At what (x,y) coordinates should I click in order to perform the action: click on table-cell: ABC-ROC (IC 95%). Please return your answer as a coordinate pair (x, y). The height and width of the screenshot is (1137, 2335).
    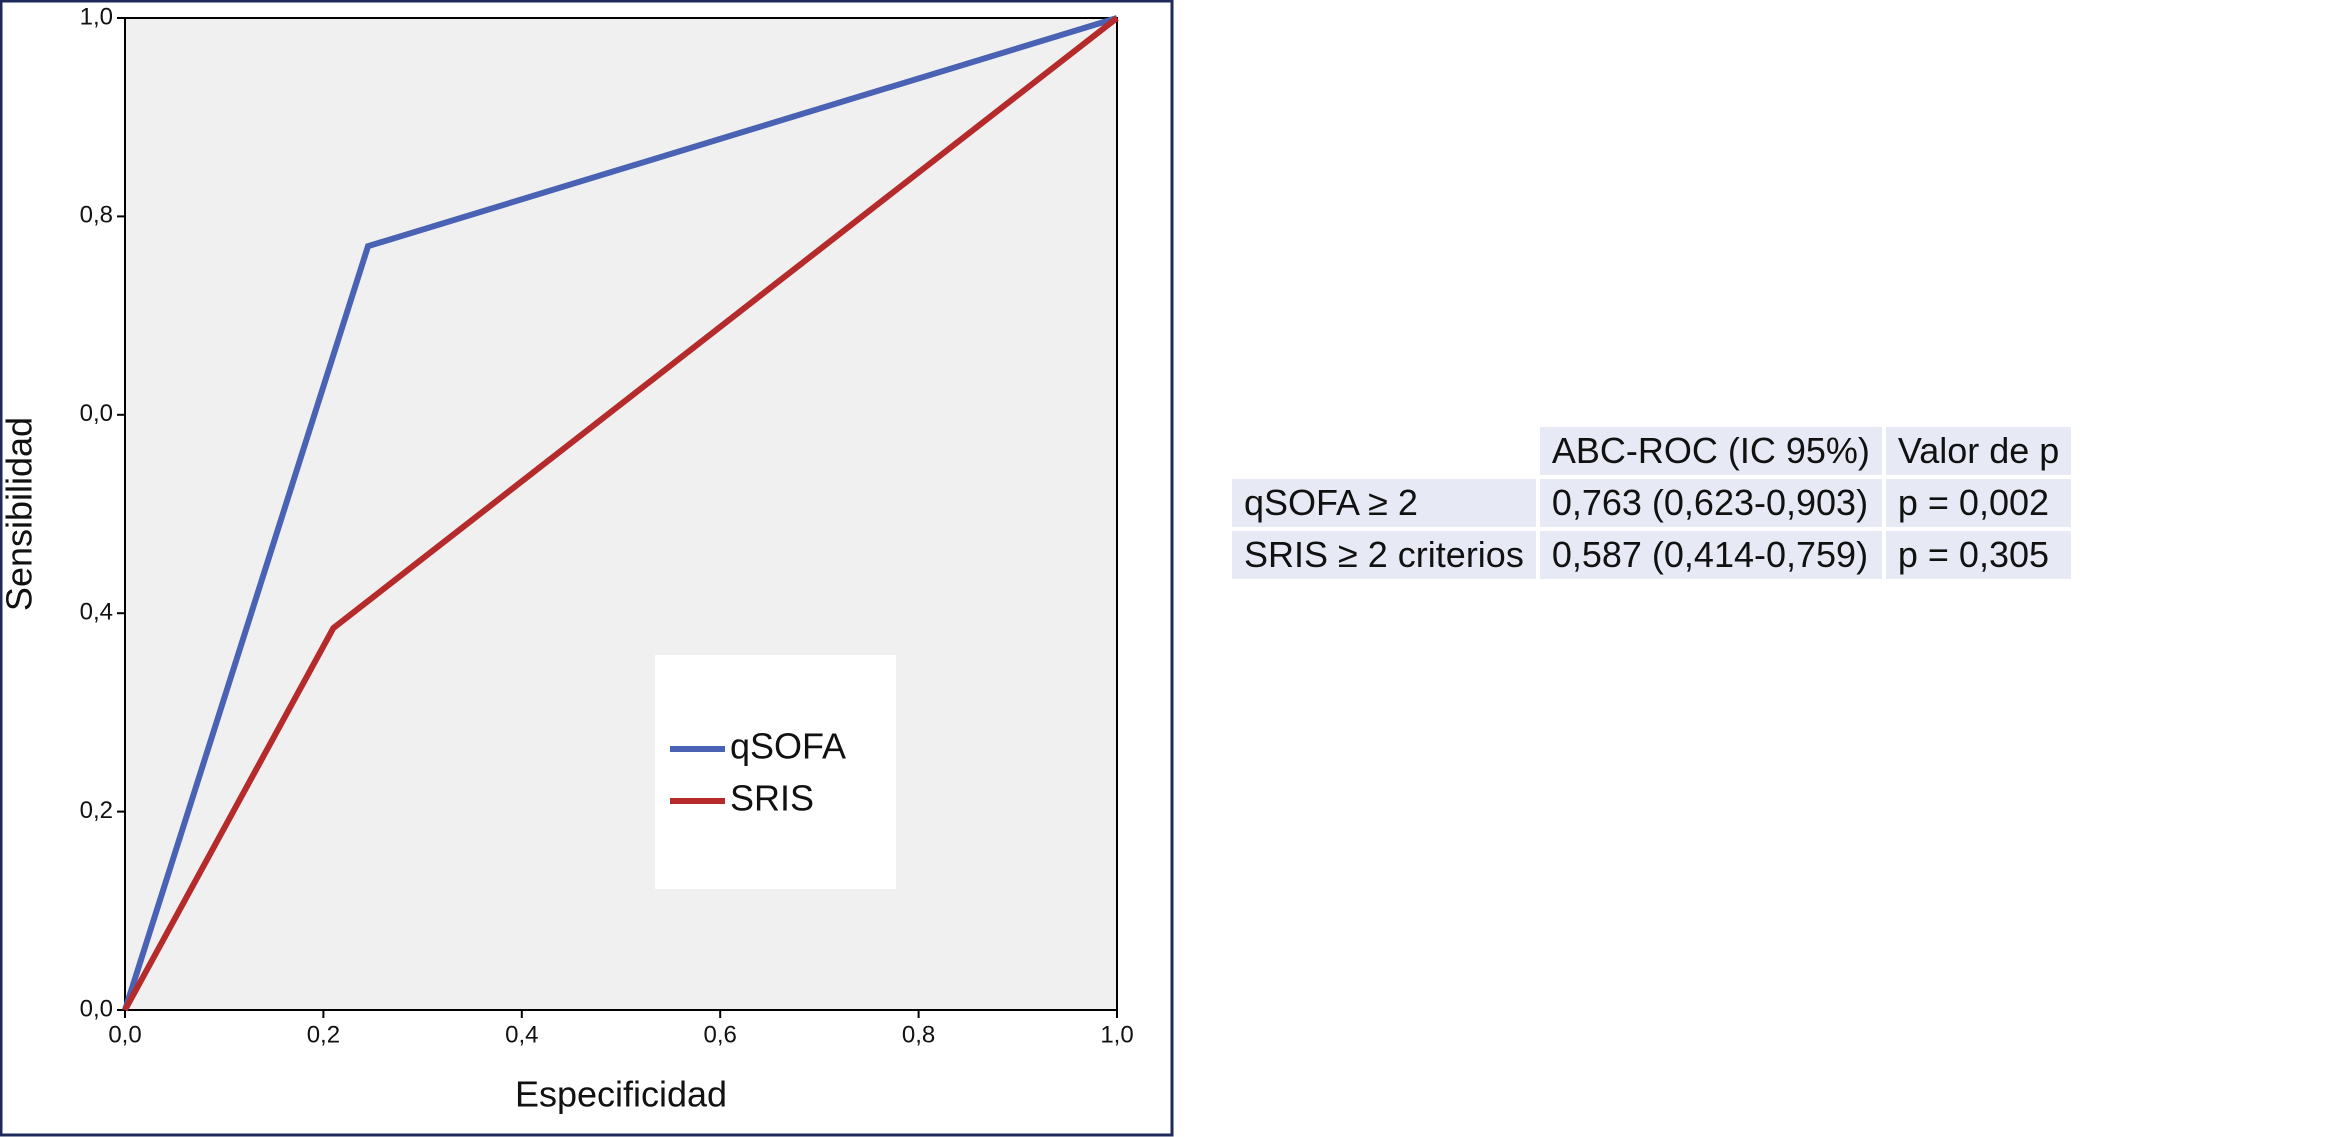
    Looking at the image, I should click on (1710, 451).